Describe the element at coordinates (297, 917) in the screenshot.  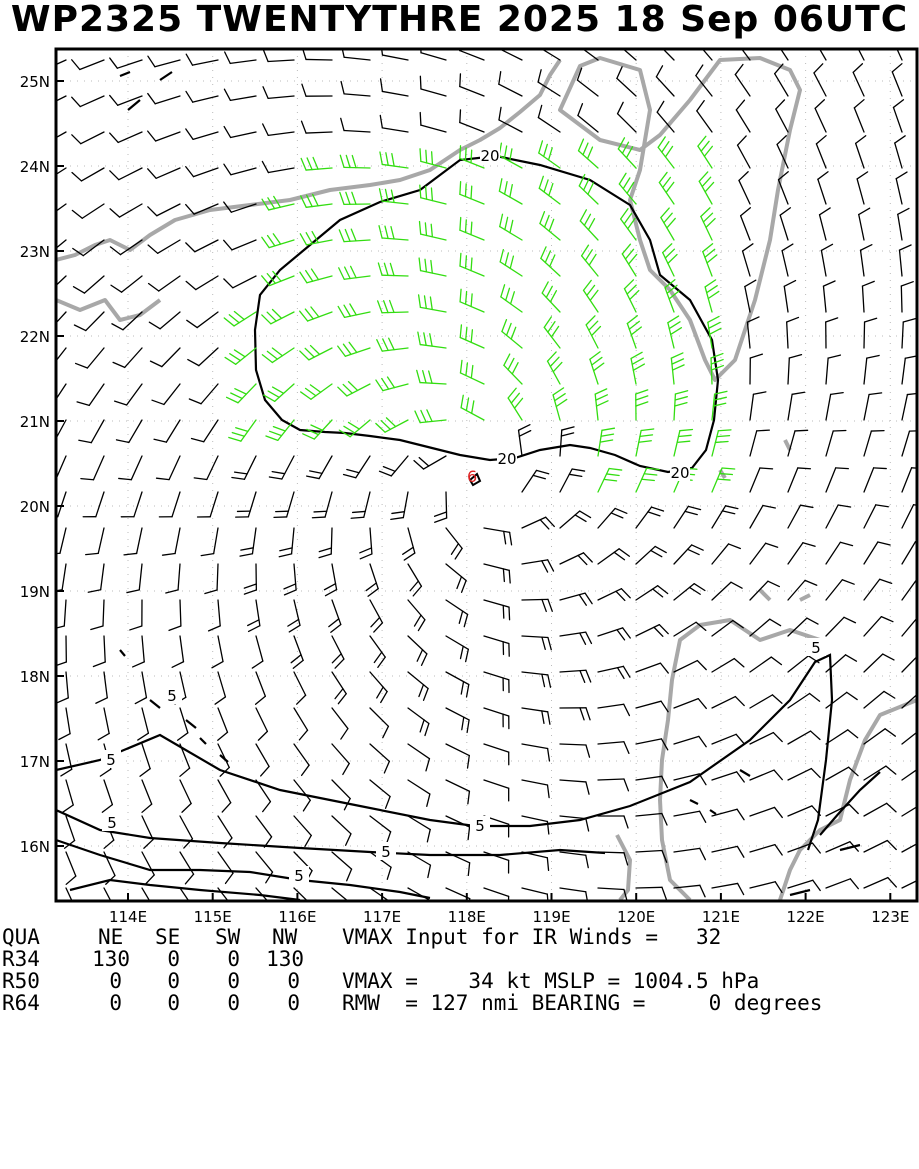
I see `lon-label: 116E` at that location.